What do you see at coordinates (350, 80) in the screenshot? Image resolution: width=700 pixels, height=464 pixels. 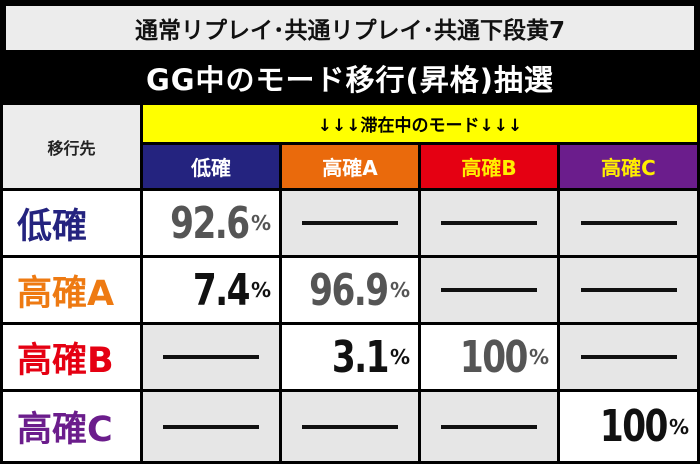 I see `title-line-2: GG中のモード移行(昇格)抽選` at bounding box center [350, 80].